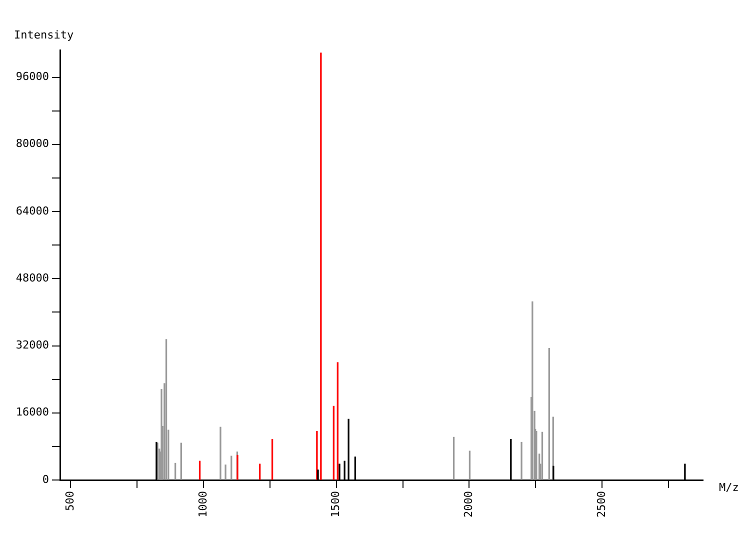  I want to click on x-axis-title: M/z, so click(729, 487).